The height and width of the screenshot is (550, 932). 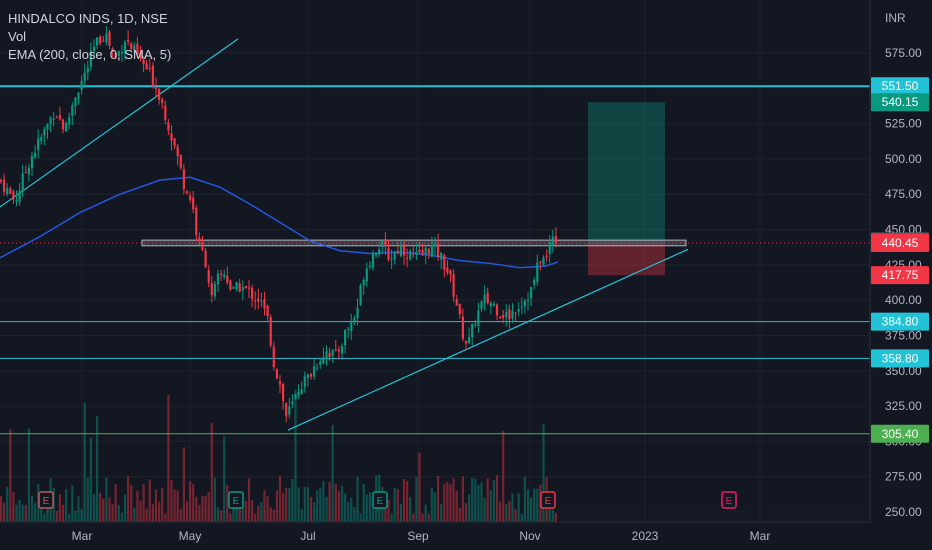 What do you see at coordinates (88, 18) in the screenshot?
I see `symbol-title: HINDALCO INDS, 1D, NSE` at bounding box center [88, 18].